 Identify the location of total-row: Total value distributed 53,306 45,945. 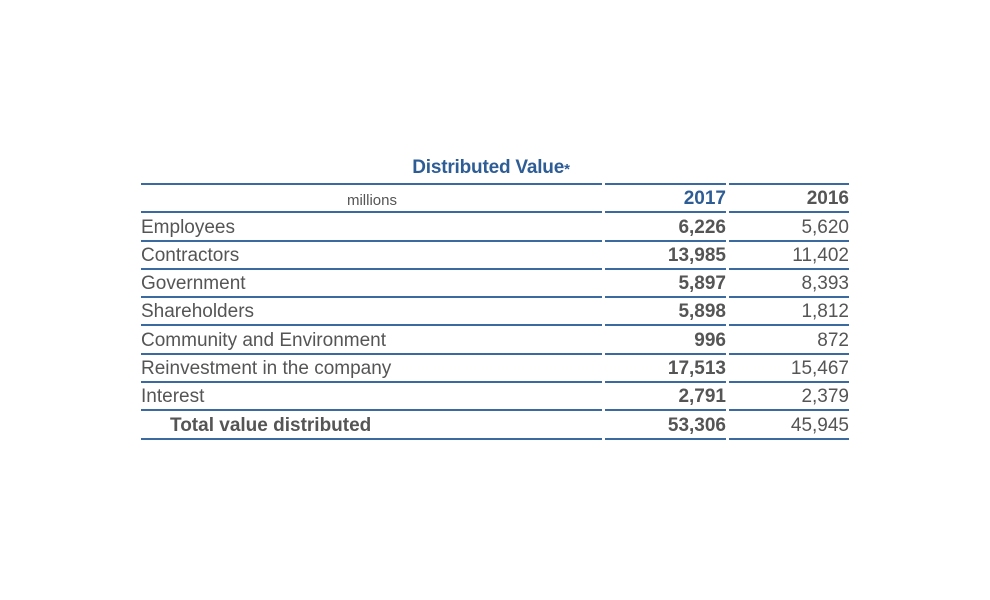
(495, 424).